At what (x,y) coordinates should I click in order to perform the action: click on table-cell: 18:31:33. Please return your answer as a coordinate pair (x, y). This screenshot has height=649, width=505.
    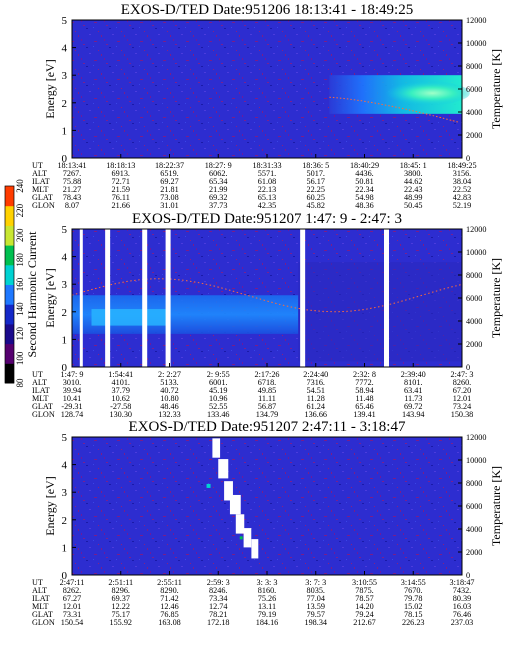
    Looking at the image, I should click on (266, 165).